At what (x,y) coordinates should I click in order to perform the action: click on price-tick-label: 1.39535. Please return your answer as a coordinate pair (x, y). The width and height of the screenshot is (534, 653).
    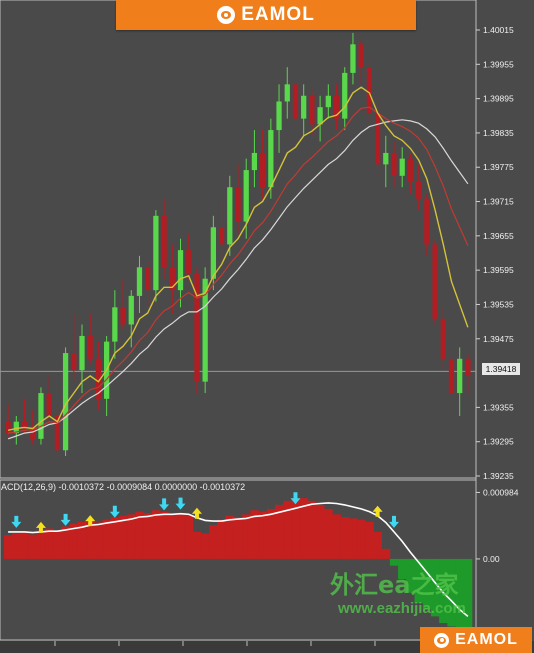
    Looking at the image, I should click on (498, 304).